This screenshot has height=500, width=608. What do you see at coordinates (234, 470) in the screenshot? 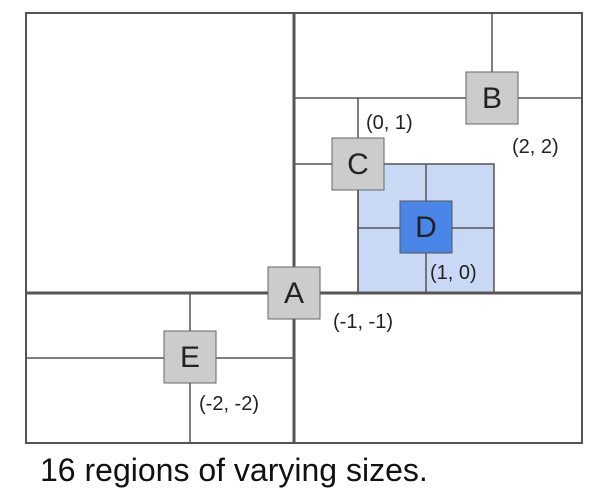
I see `diagram-caption: 16 regions of varying sizes.` at bounding box center [234, 470].